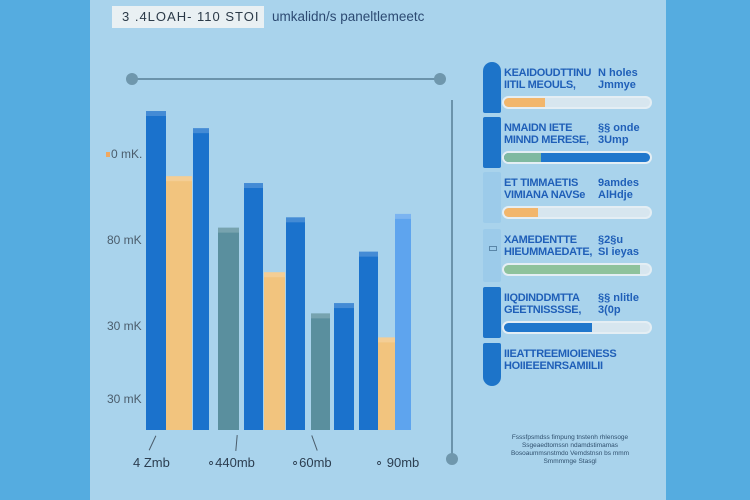 This screenshot has height=500, width=750. What do you see at coordinates (538, 128) in the screenshot?
I see `row-label-line1: NMAIDN IETE` at bounding box center [538, 128].